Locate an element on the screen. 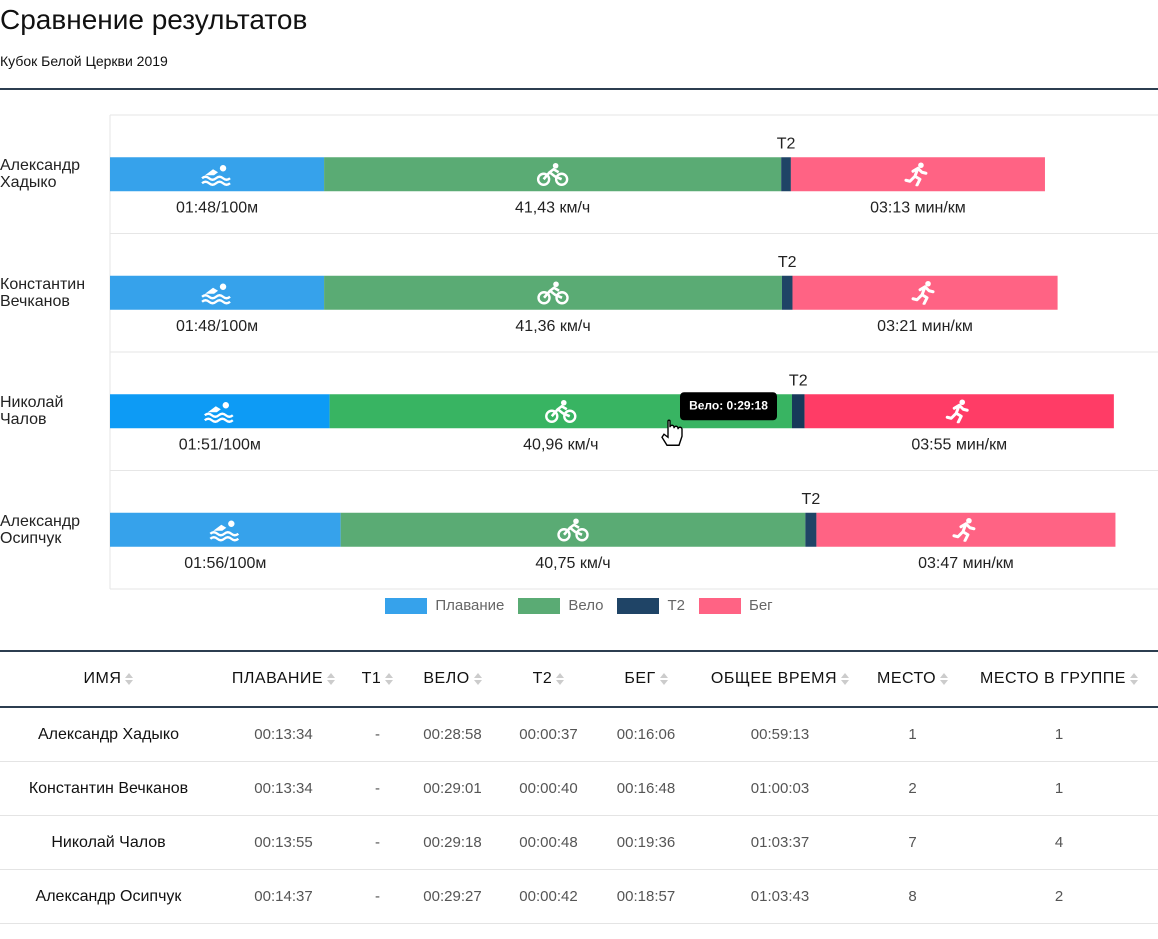  table-cell: 00:29:27 is located at coordinates (452, 896).